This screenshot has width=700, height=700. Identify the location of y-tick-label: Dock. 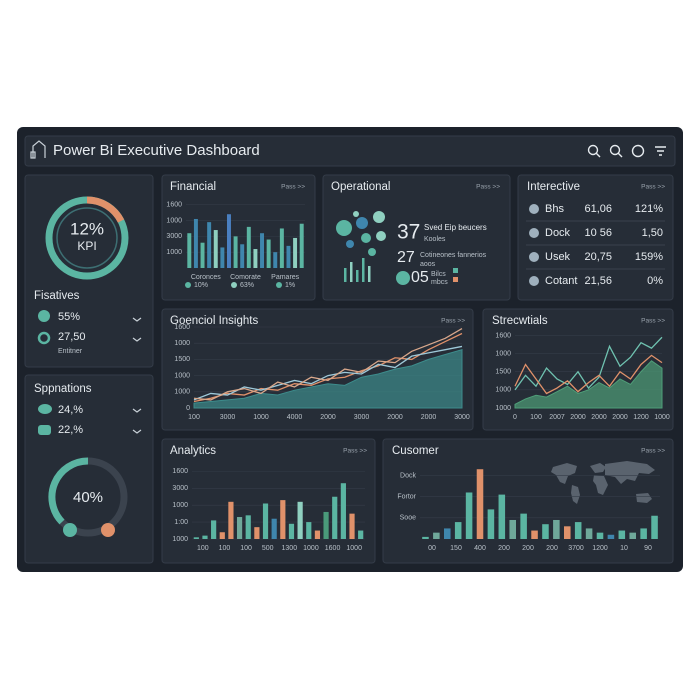
(408, 475).